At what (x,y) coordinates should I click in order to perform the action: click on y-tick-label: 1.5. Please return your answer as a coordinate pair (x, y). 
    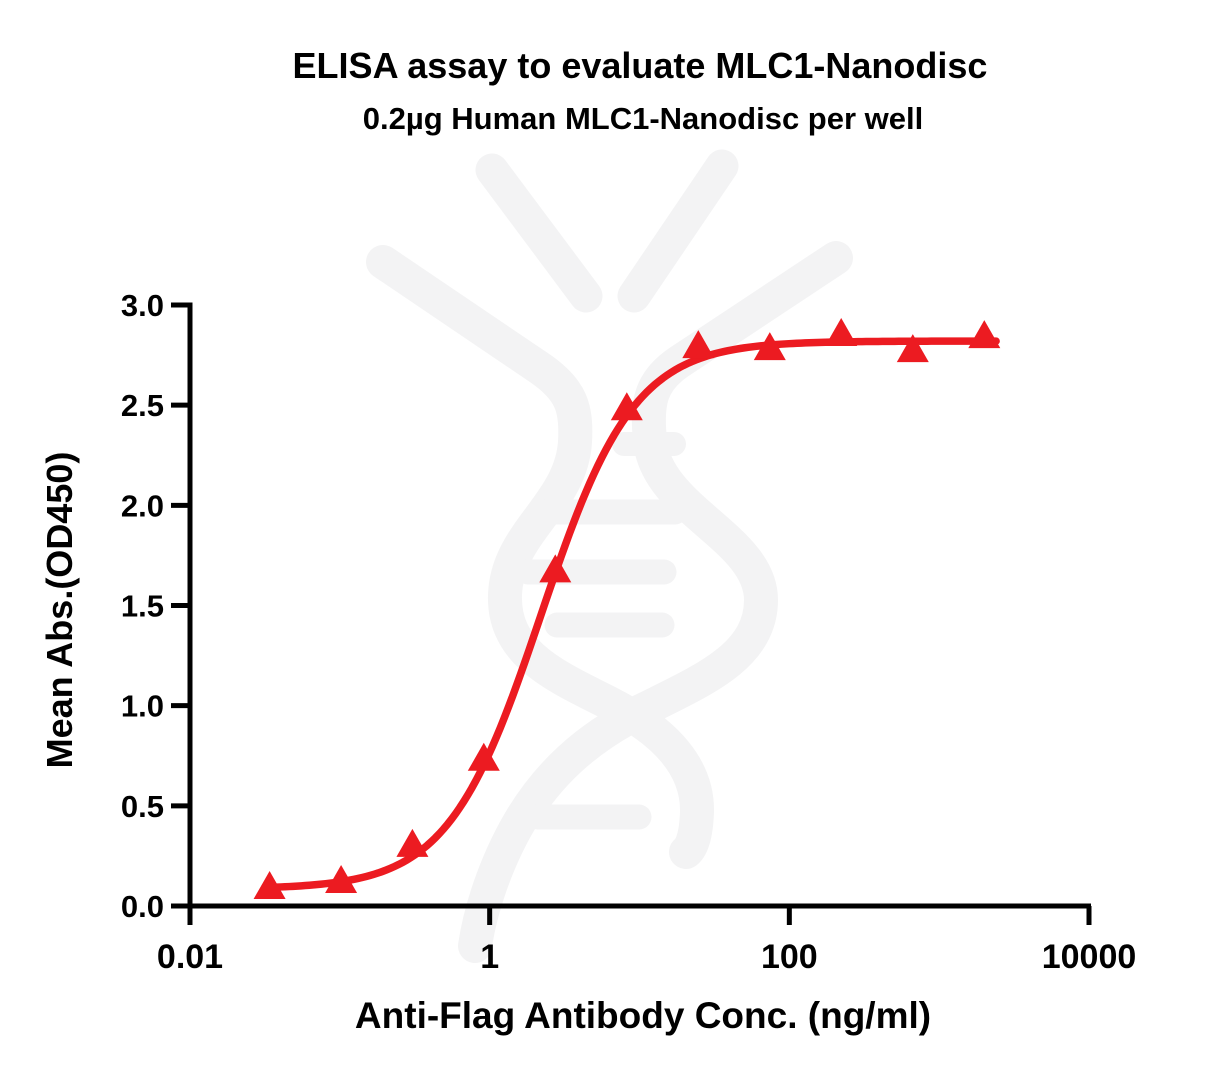
    Looking at the image, I should click on (142, 606).